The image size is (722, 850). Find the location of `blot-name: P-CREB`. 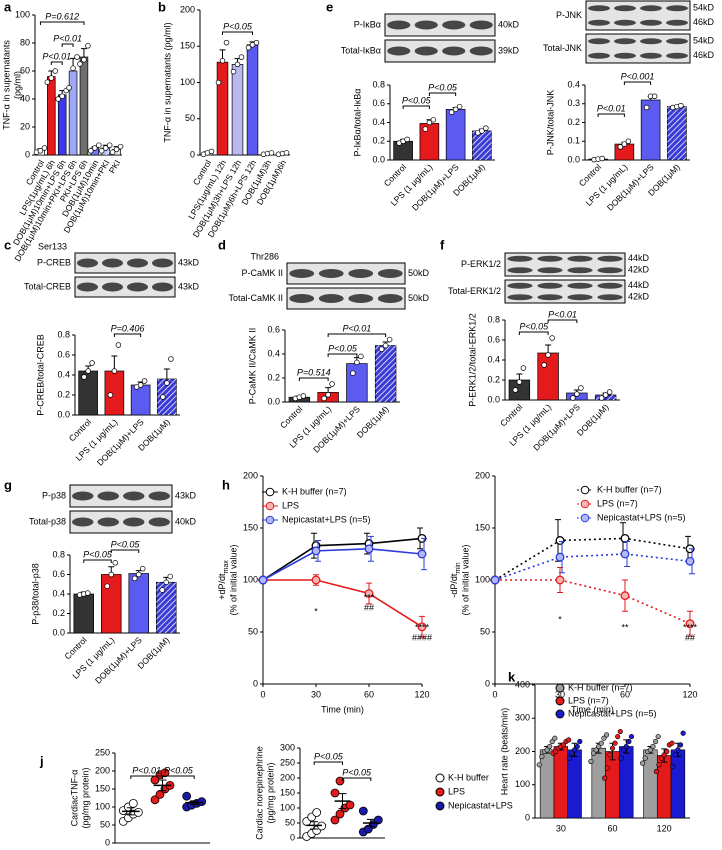

blot-name: P-CREB is located at coordinates (54, 262).